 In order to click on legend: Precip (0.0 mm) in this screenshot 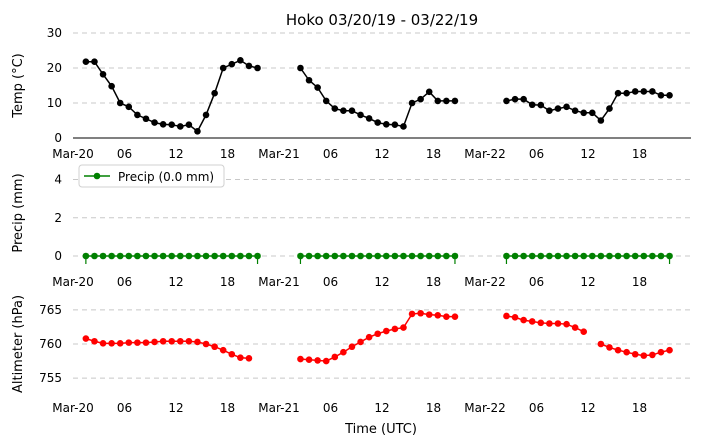, I will do `click(151, 176)`.